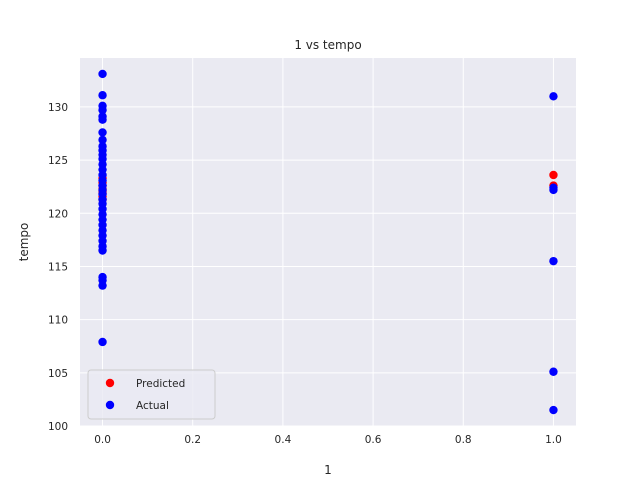 The width and height of the screenshot is (640, 480). What do you see at coordinates (553, 440) in the screenshot?
I see `x-tick-label-5: 1.0` at bounding box center [553, 440].